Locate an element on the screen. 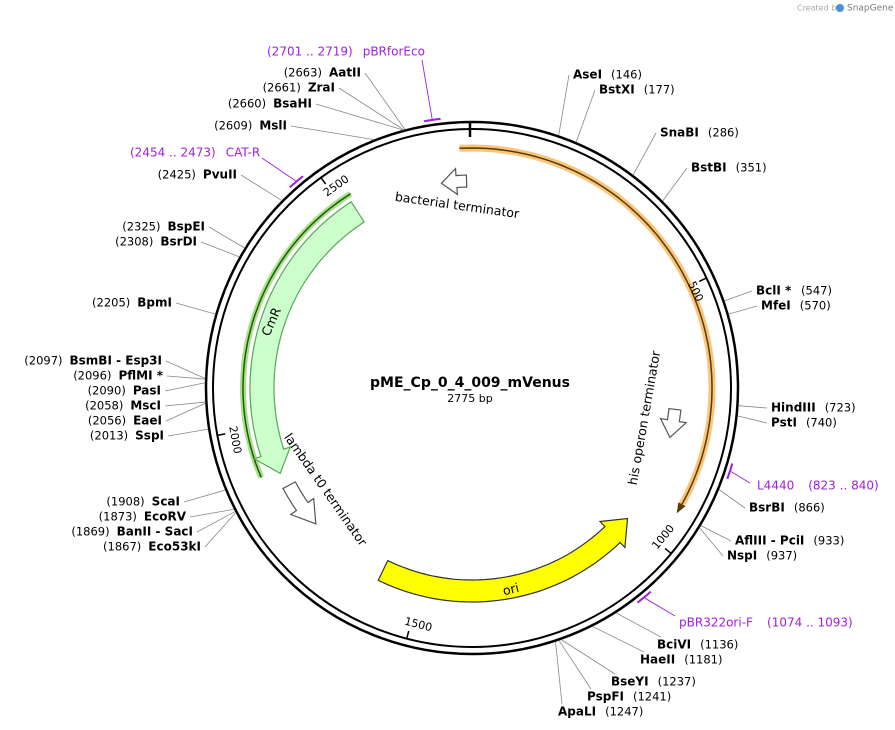  primer-range: (823 .. 840) is located at coordinates (843, 486).